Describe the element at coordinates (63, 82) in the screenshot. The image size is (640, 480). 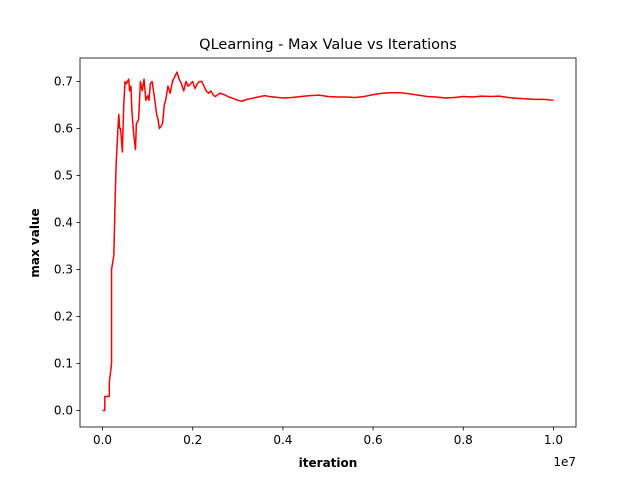
I see `y-tick-label: 0.7` at that location.